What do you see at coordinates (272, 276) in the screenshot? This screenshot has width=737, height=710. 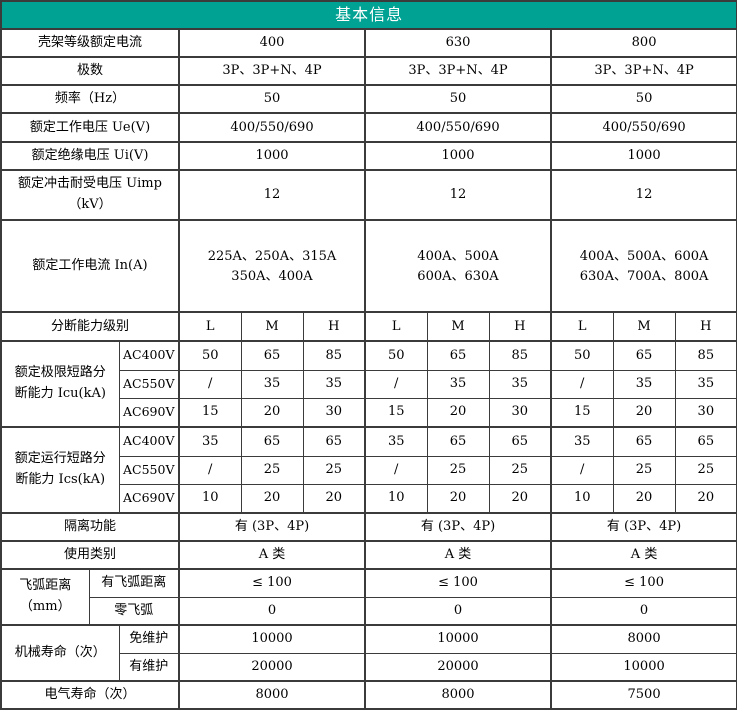 I see `cell-line: 350A、400A` at bounding box center [272, 276].